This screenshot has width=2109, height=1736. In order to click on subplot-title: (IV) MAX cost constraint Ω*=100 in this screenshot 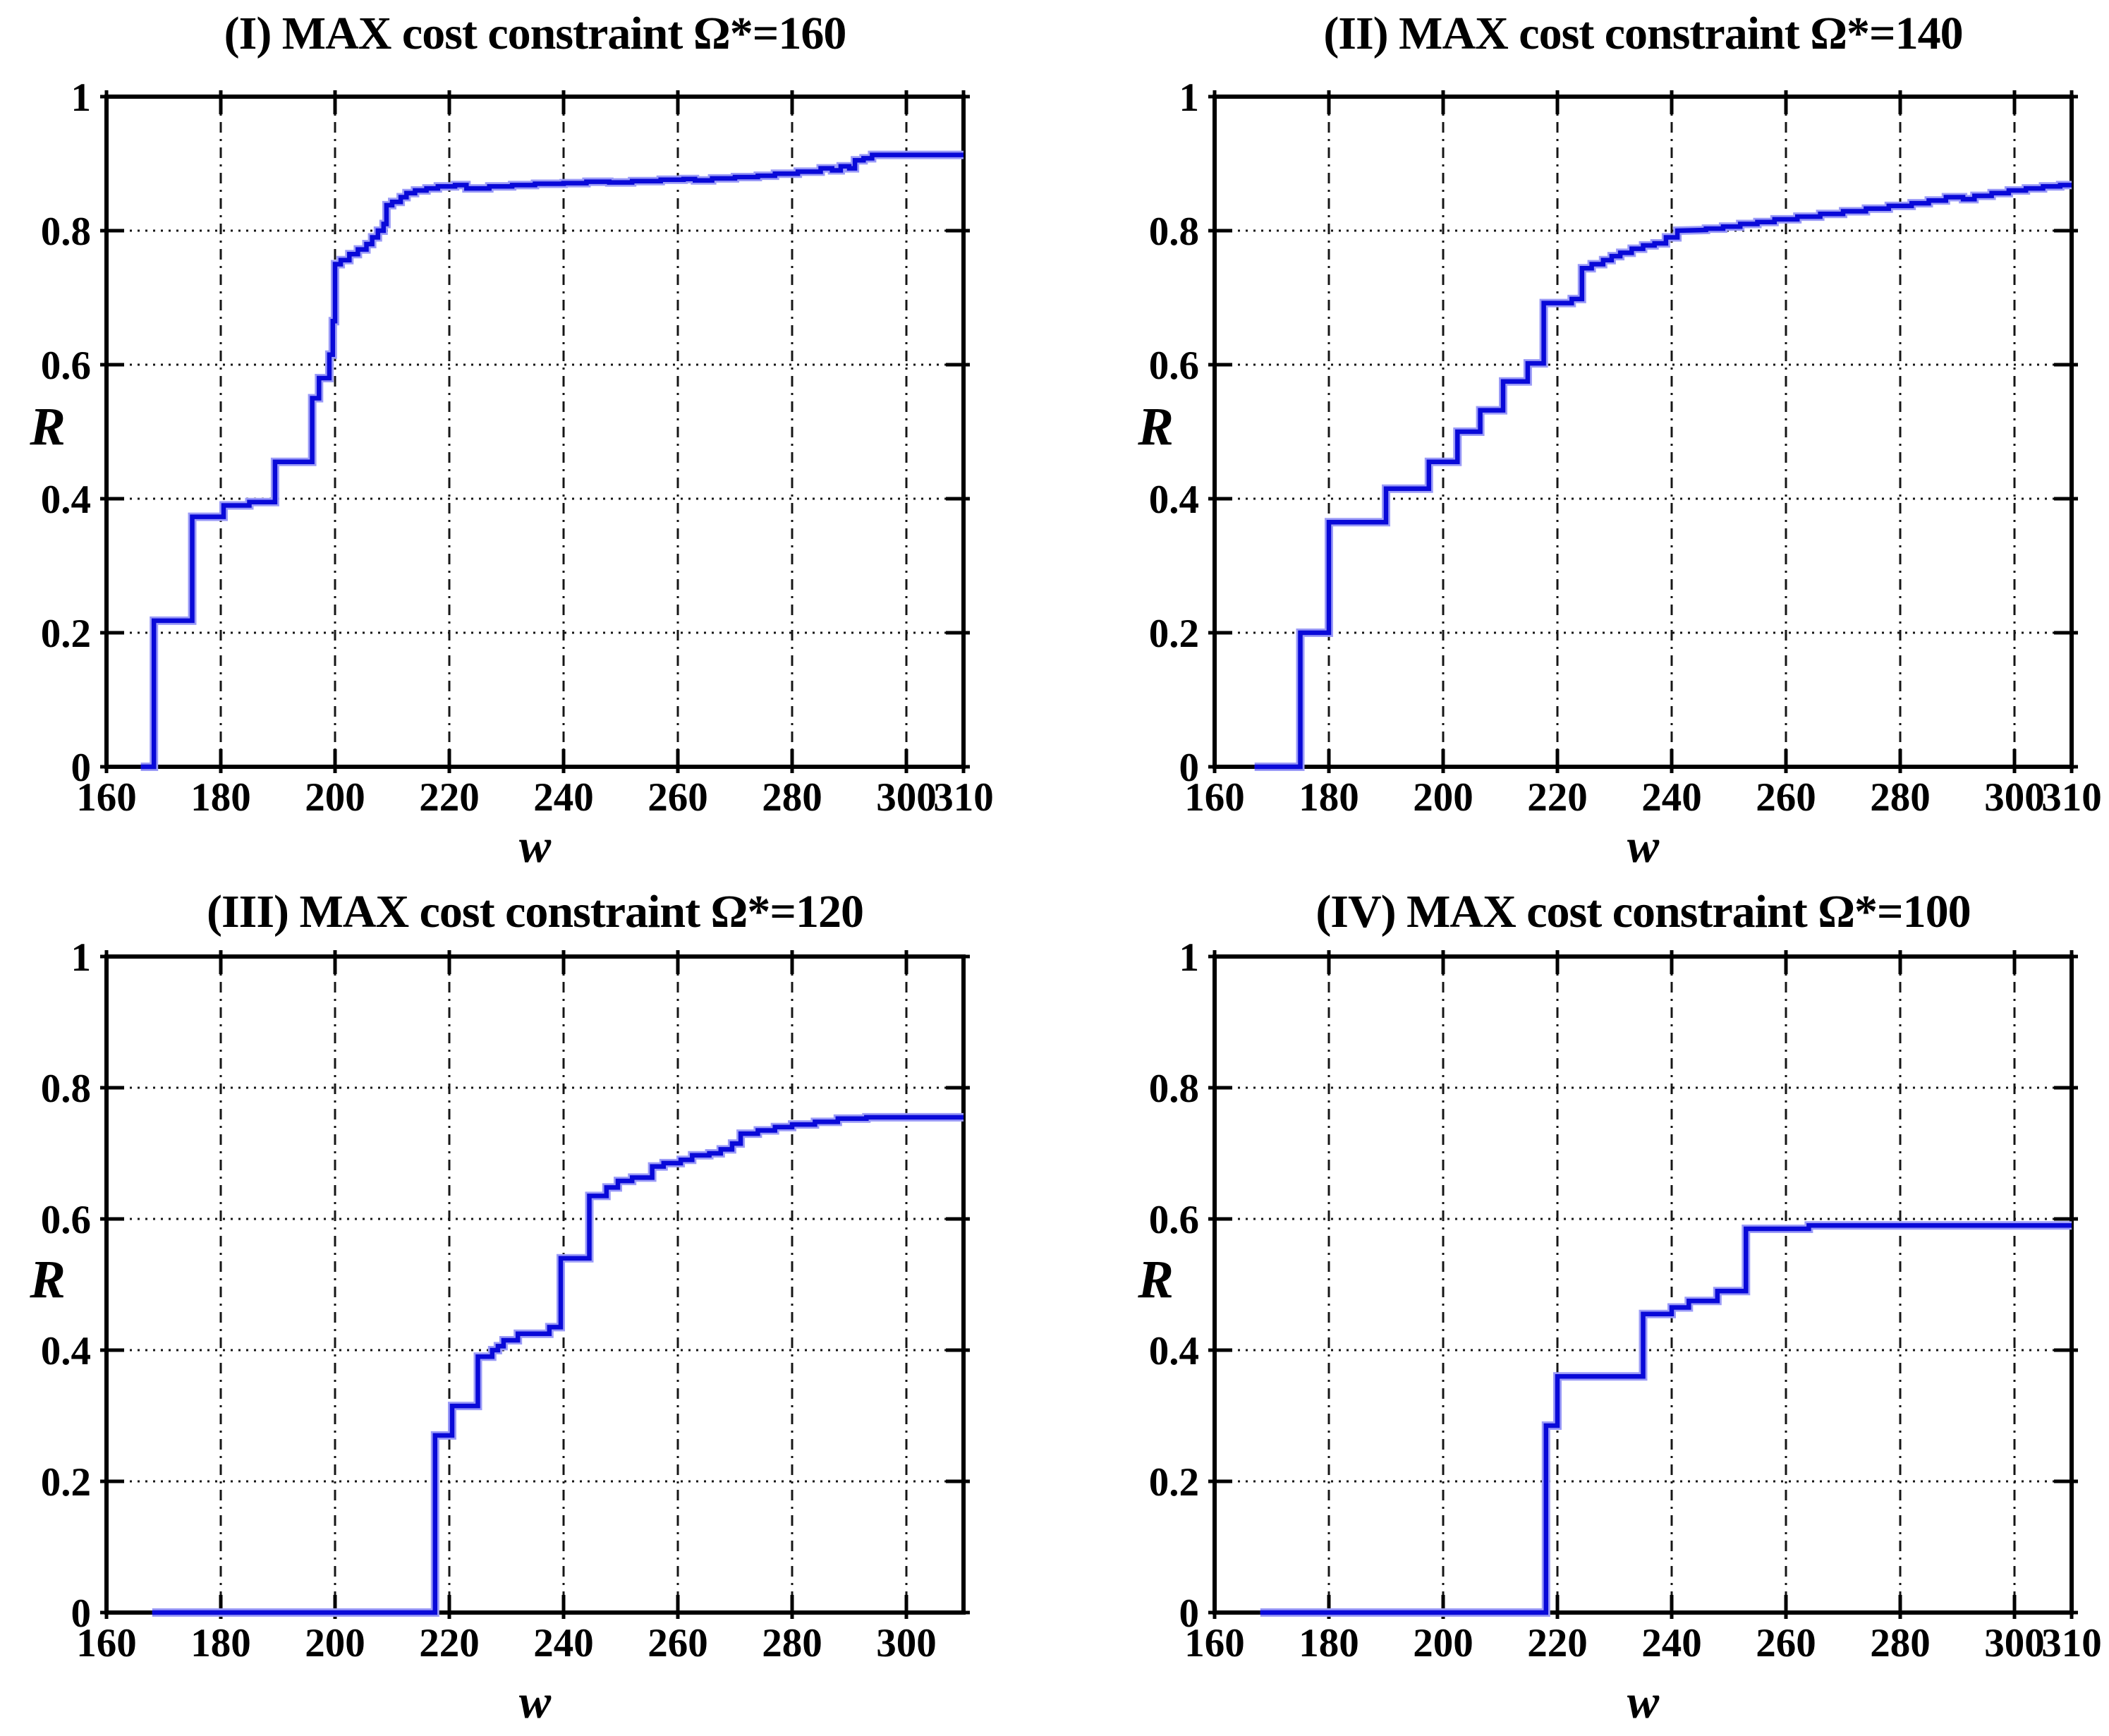, I will do `click(1643, 911)`.